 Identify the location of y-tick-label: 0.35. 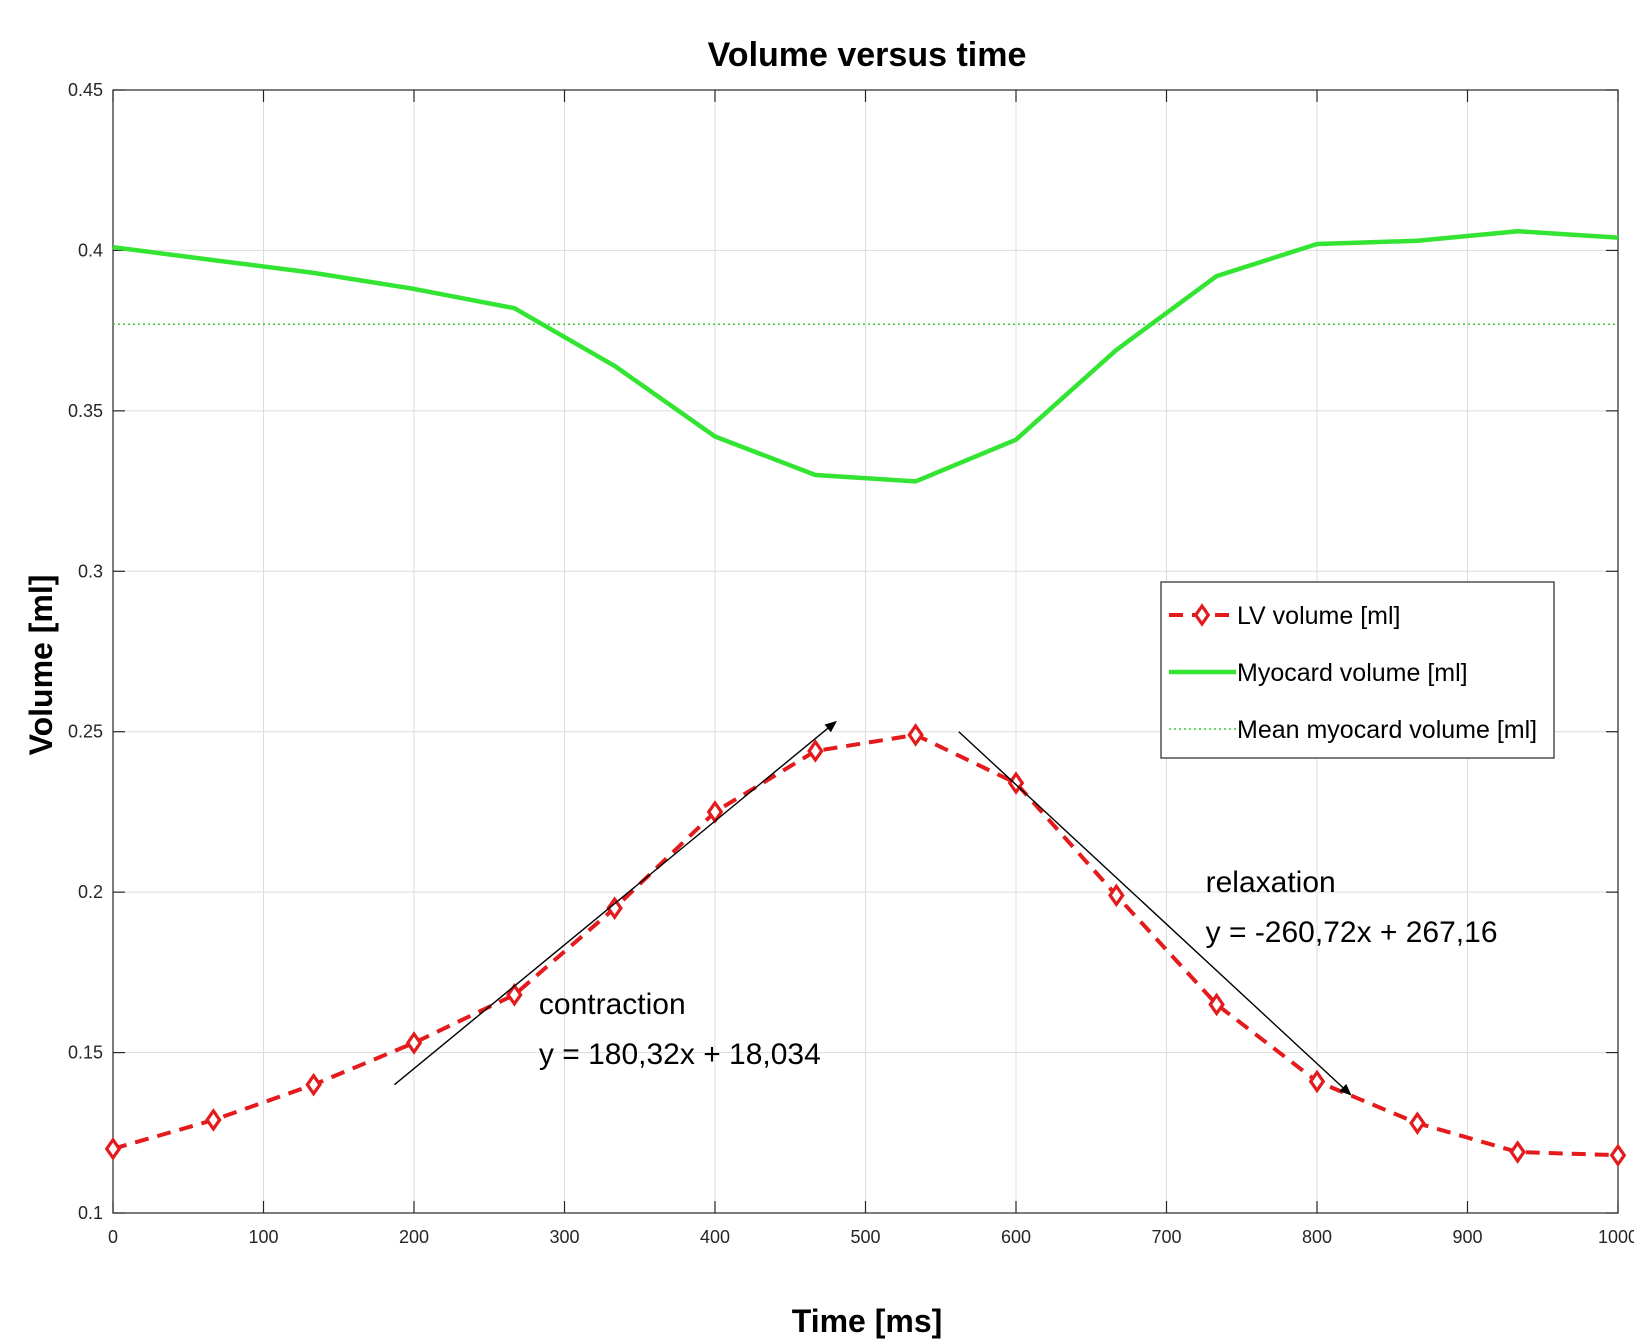
(85, 411).